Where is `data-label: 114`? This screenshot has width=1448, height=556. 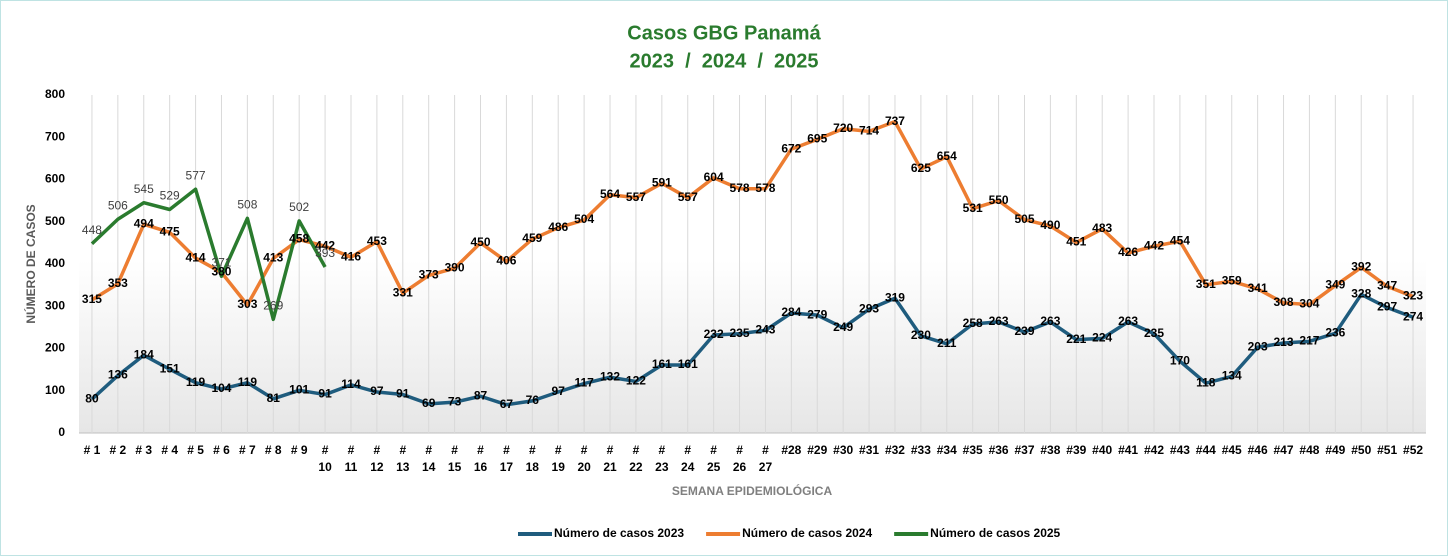 data-label: 114 is located at coordinates (351, 384).